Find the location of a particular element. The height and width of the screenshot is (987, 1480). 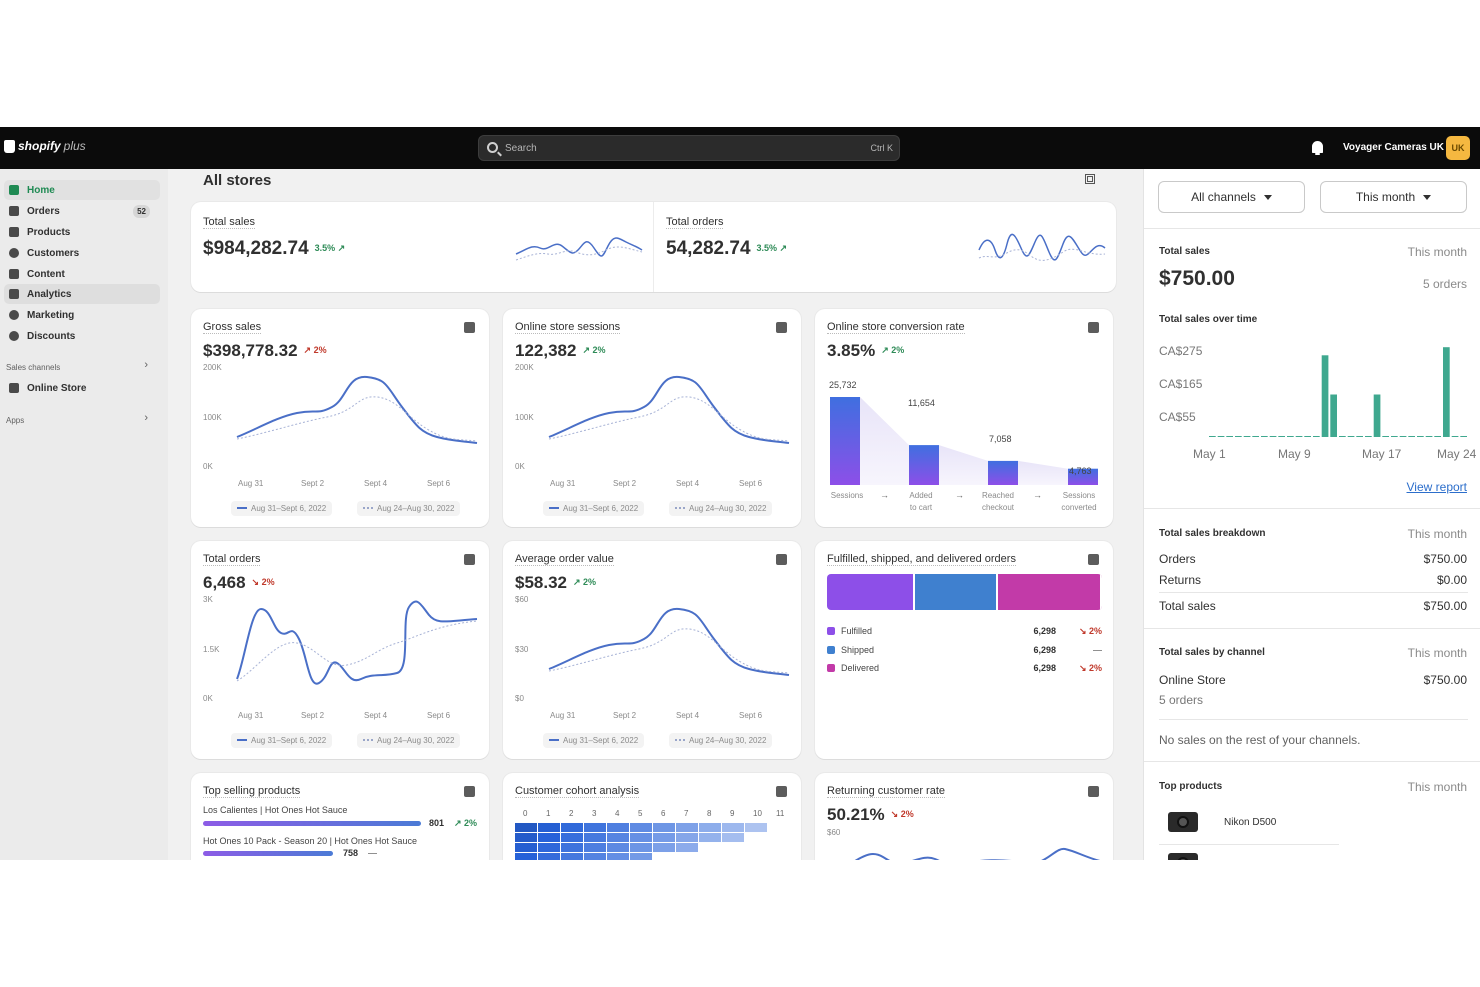

card-title: Total orders is located at coordinates (232, 559).